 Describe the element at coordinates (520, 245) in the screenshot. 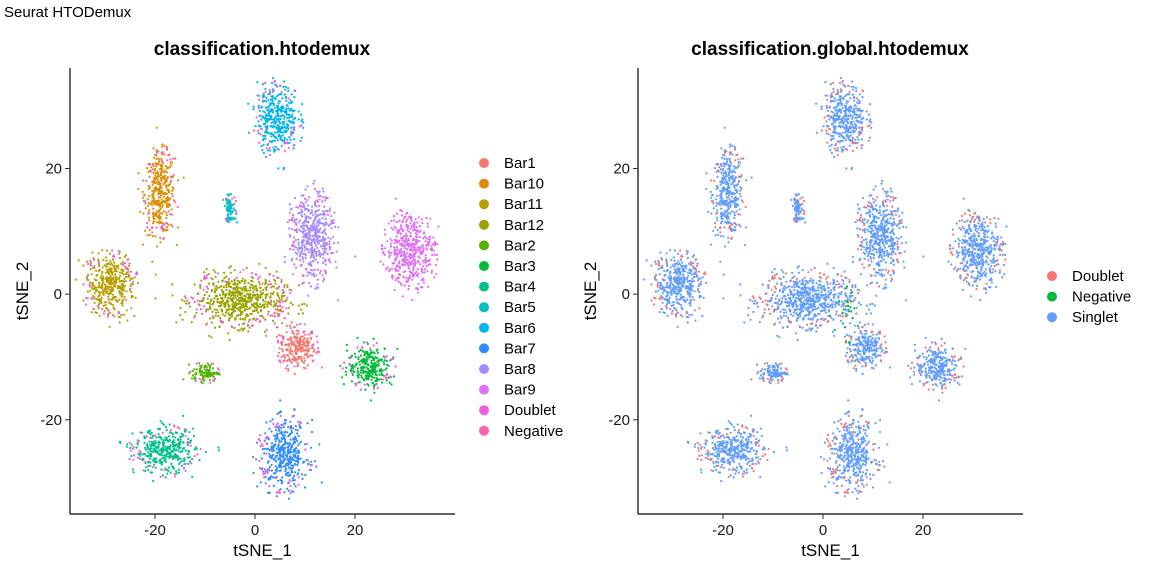

I see `legend-label: Bar2` at that location.